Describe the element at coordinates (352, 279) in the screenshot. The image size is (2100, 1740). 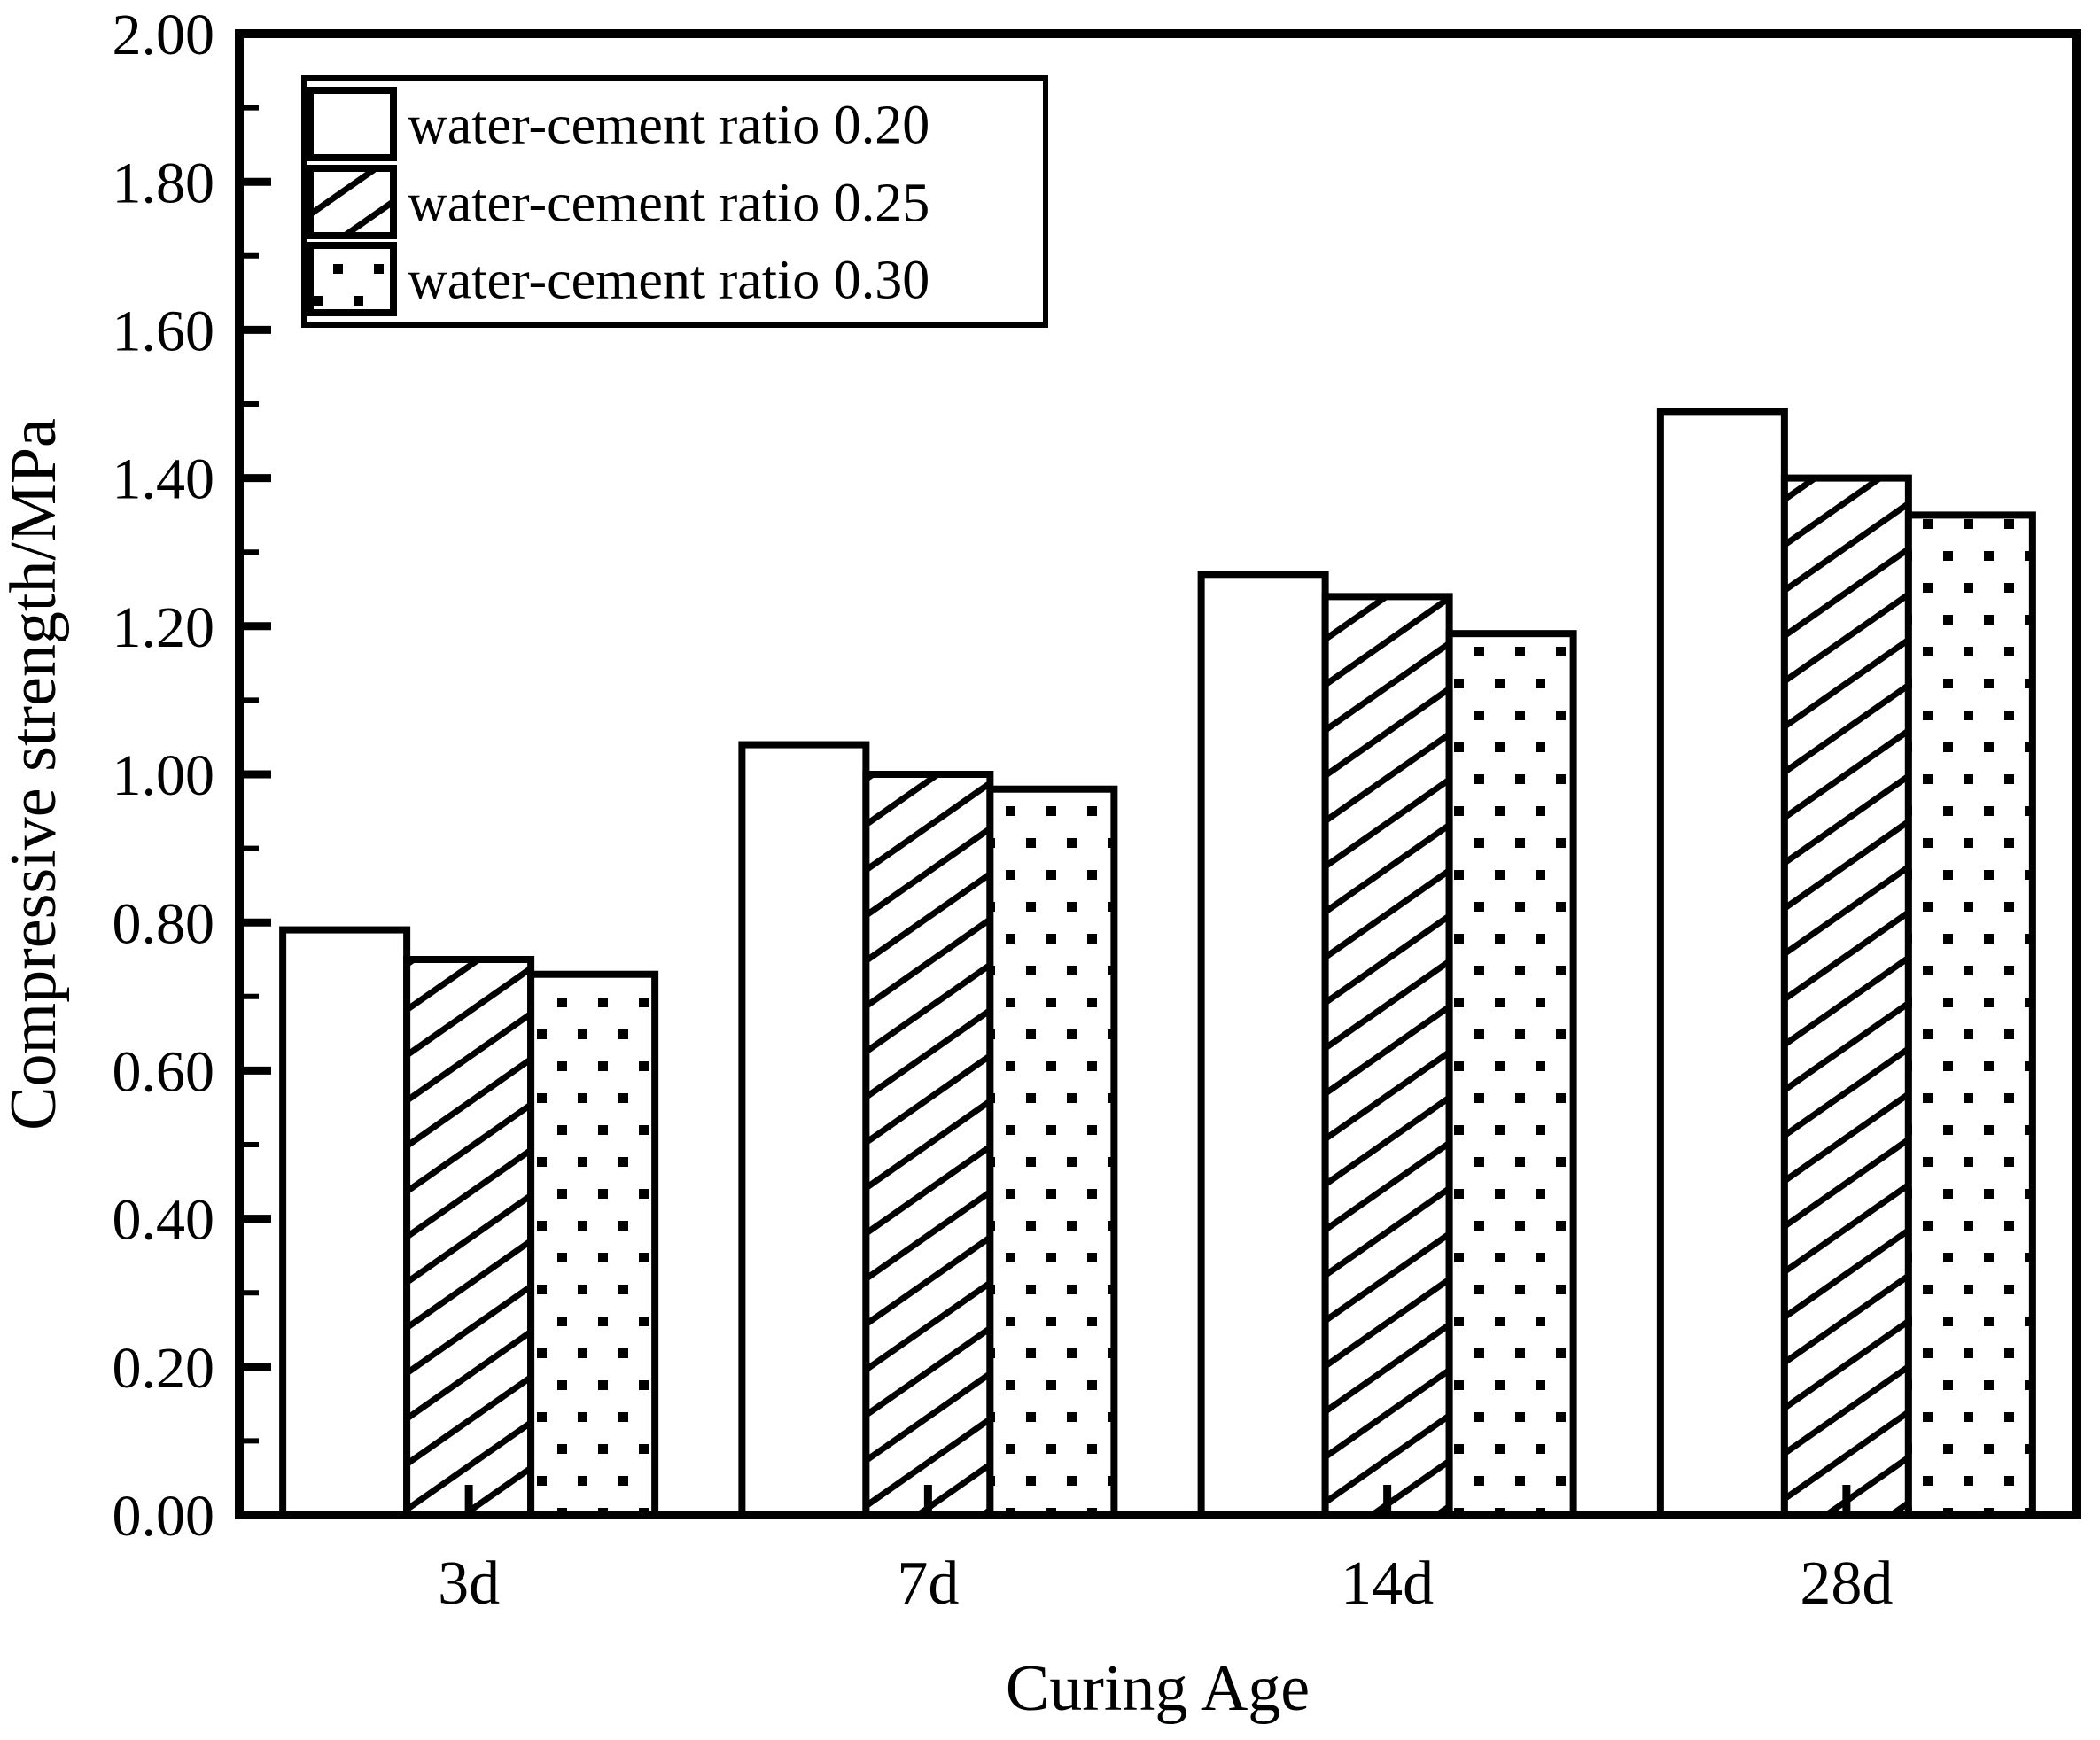
I see `legend-swatch-dots` at that location.